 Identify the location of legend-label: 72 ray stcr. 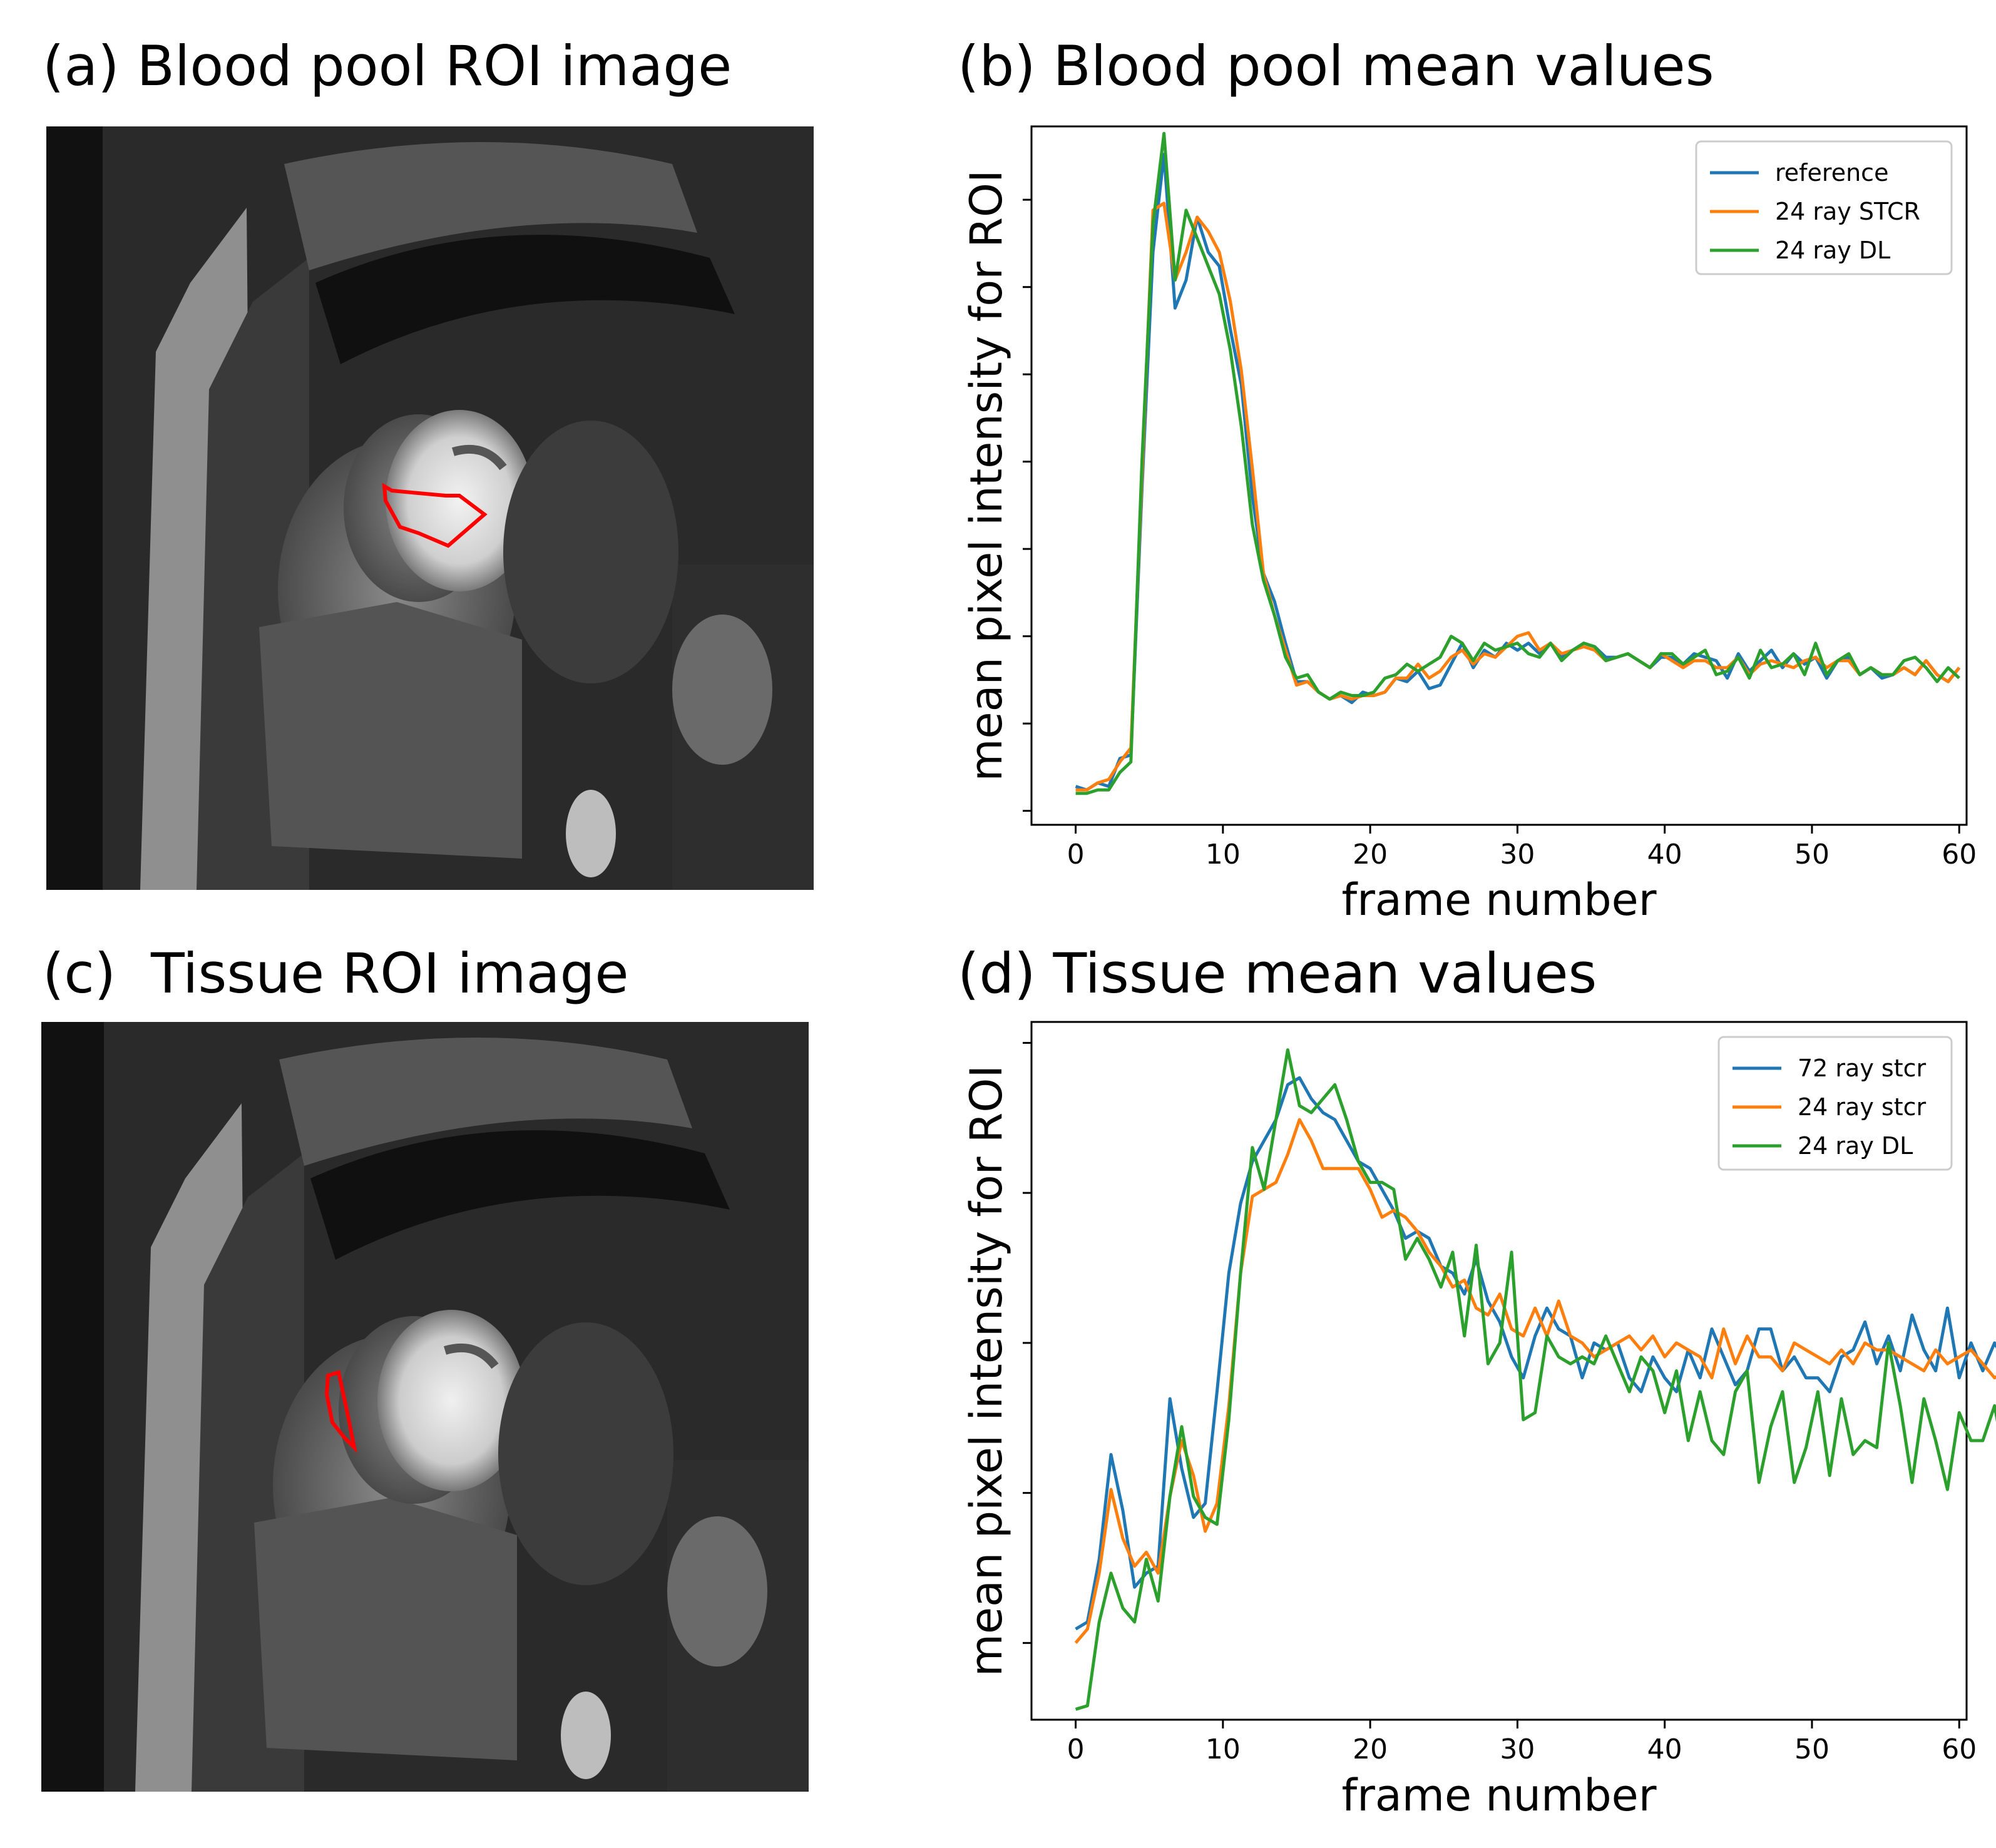
(1862, 1068).